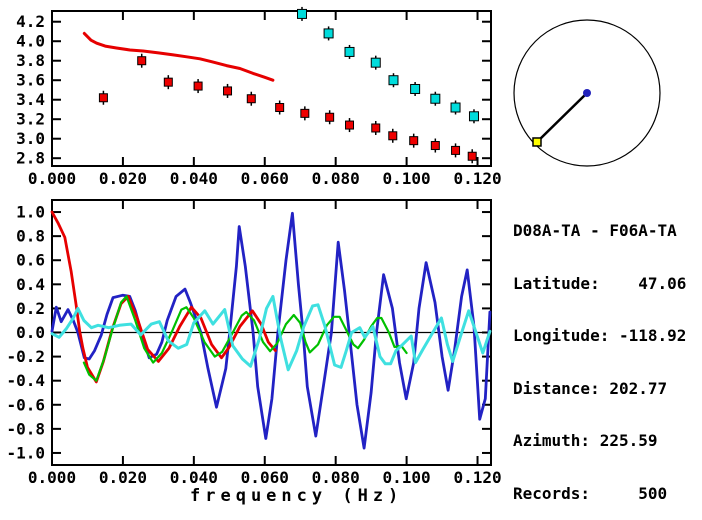 The height and width of the screenshot is (520, 702). What do you see at coordinates (590, 388) in the screenshot?
I see `info-distance: Distance: 202.77` at bounding box center [590, 388].